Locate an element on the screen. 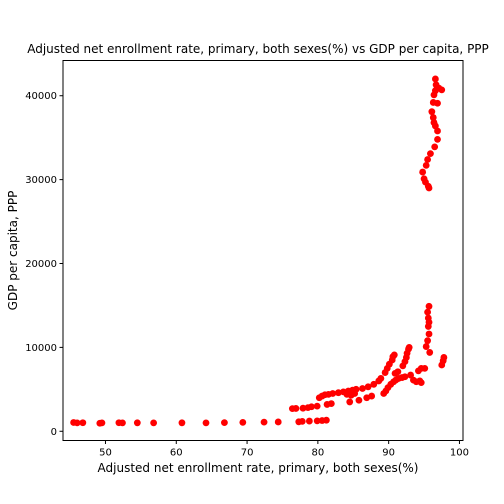 This screenshot has width=504, height=504. y-tick-label: 40000 is located at coordinates (41, 96).